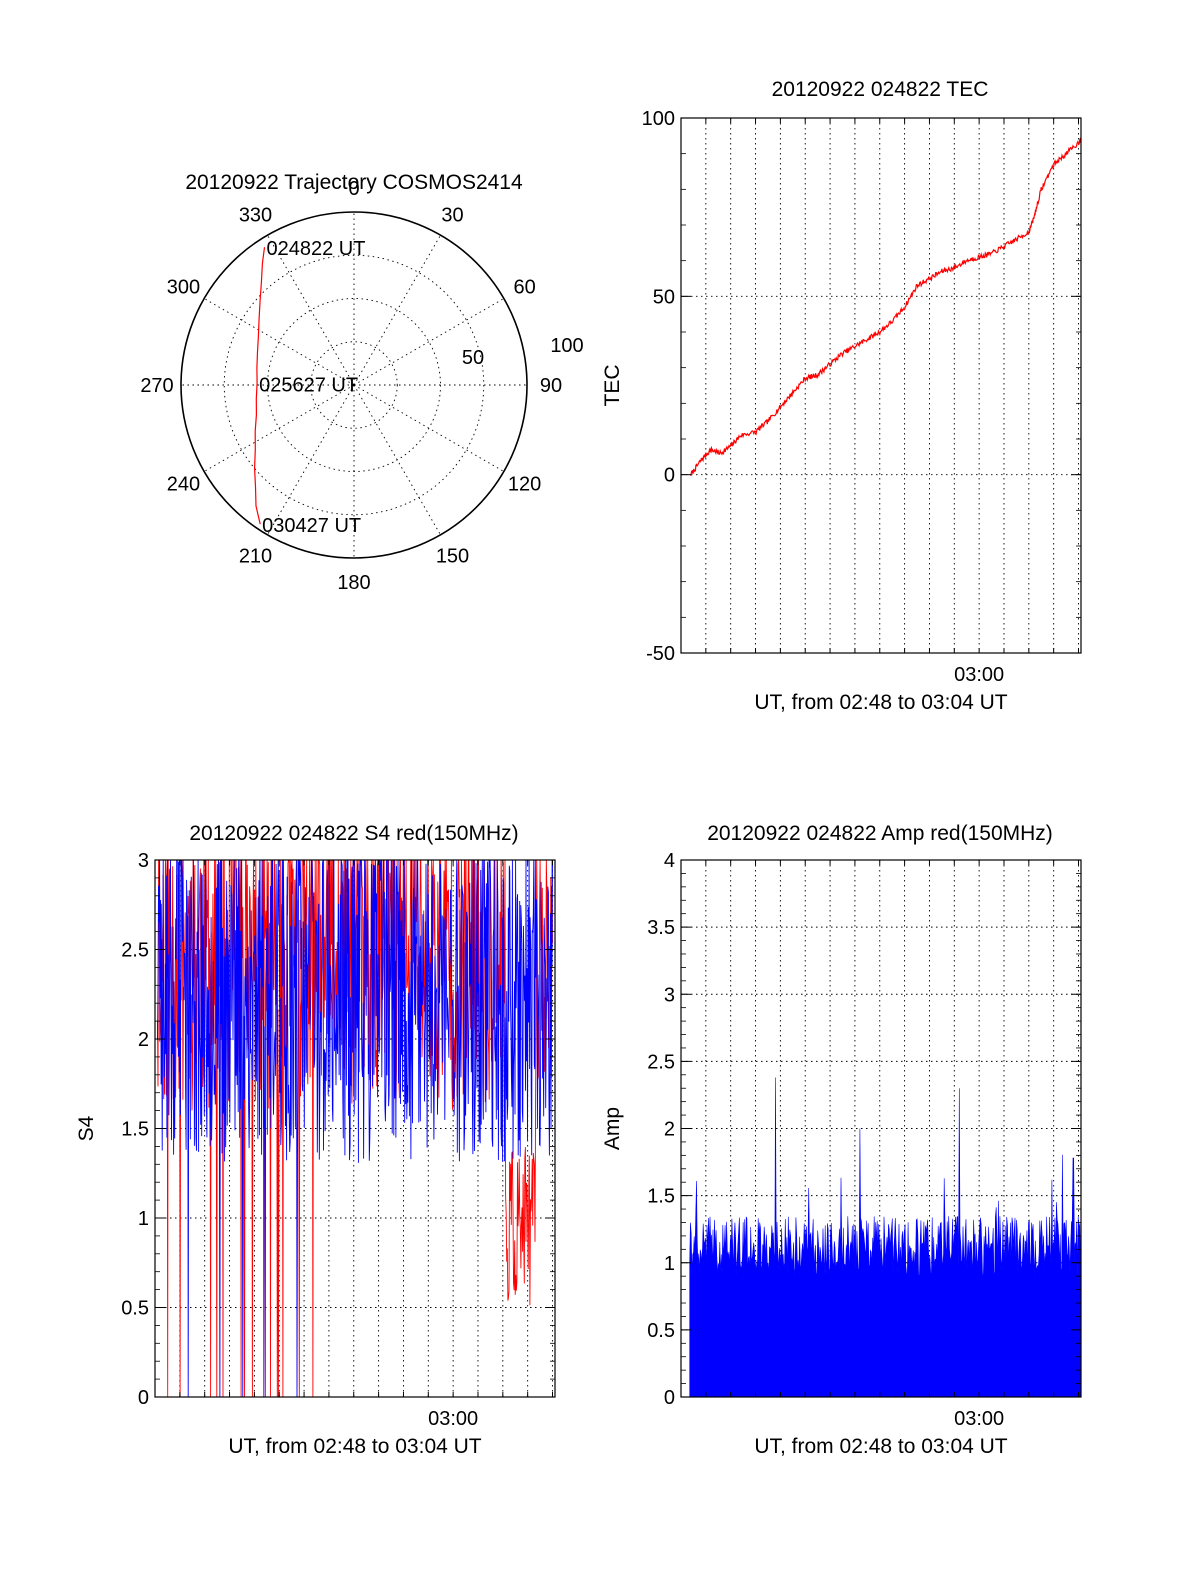  I want to click on polar-grid, so click(354, 385).